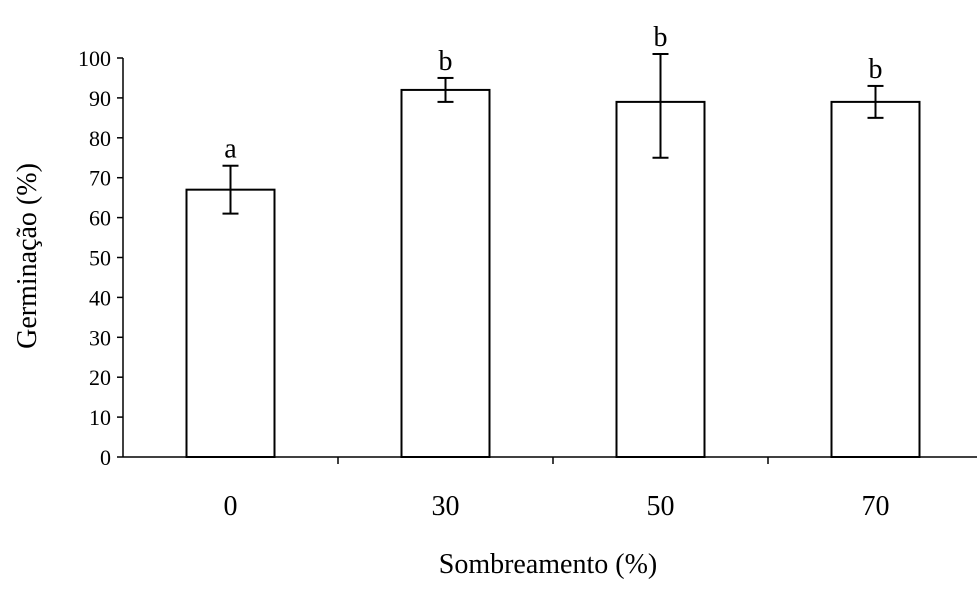 The width and height of the screenshot is (977, 590). I want to click on y-tick-label: 40, so click(100, 297).